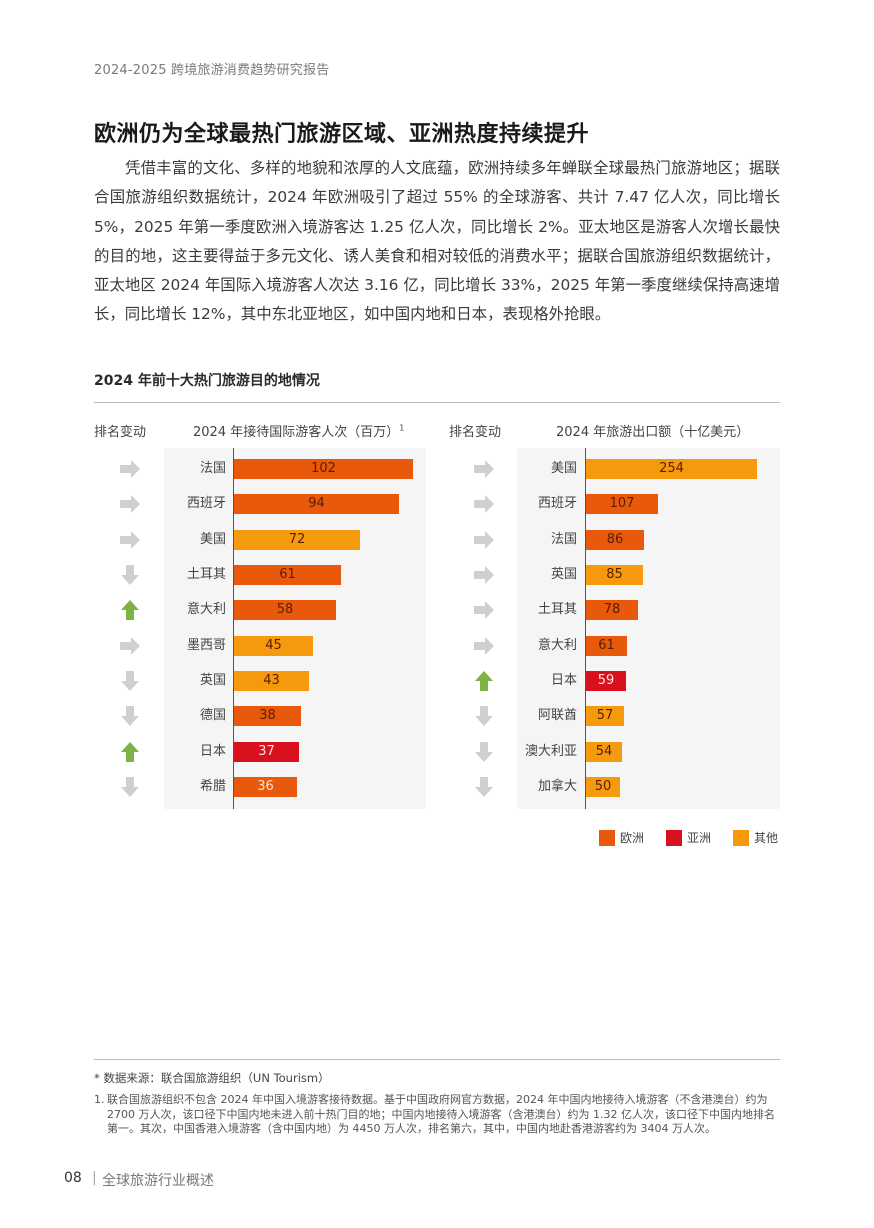  What do you see at coordinates (603, 787) in the screenshot?
I see `value-bar: 50` at bounding box center [603, 787].